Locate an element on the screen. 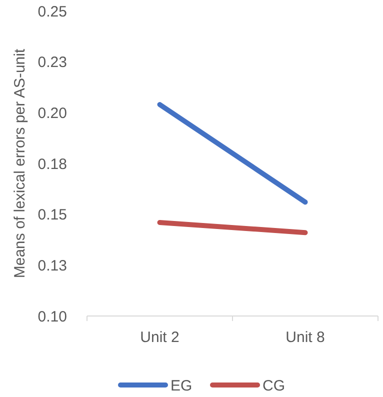  legend-label: EG is located at coordinates (181, 385).